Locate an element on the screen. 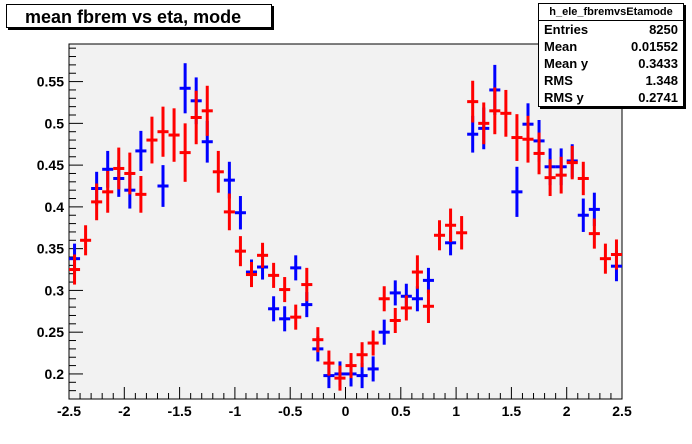  y-tick-label: 0.4 is located at coordinates (55, 207).